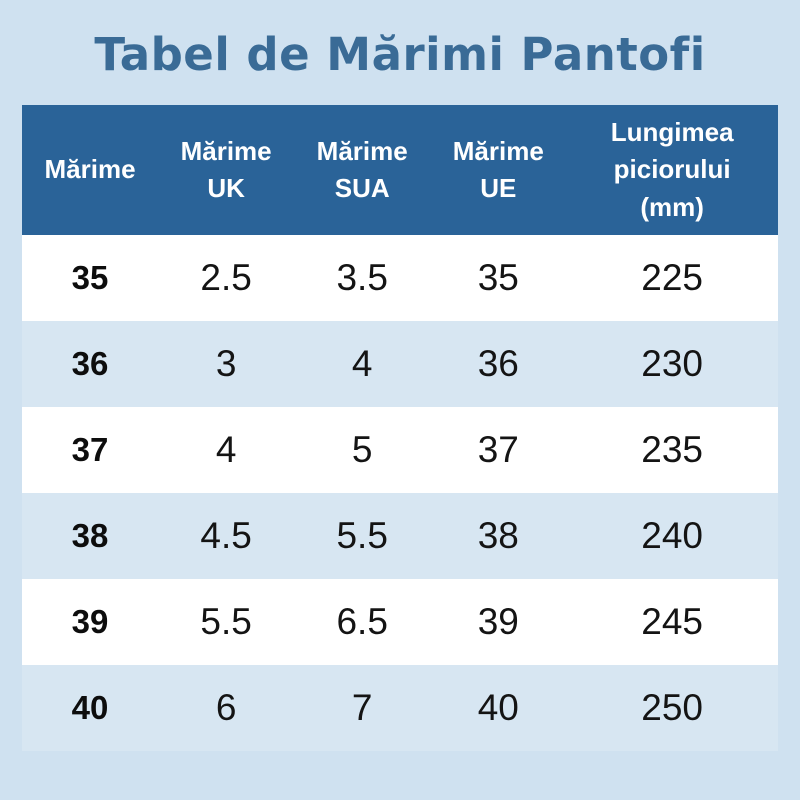 The image size is (800, 800). Describe the element at coordinates (498, 622) in the screenshot. I see `cell-ue-size: 39` at that location.